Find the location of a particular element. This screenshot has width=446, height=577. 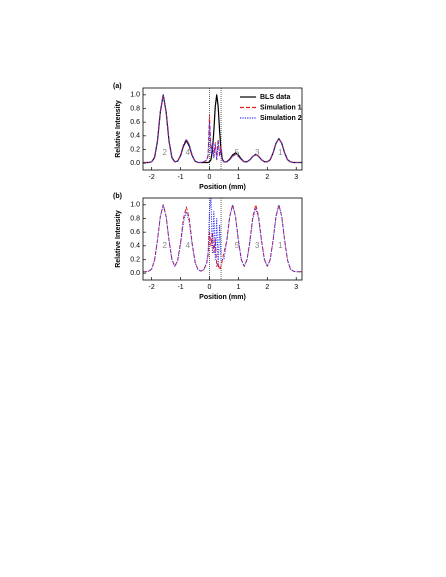

legend-label: Simulation 2 is located at coordinates (281, 118).